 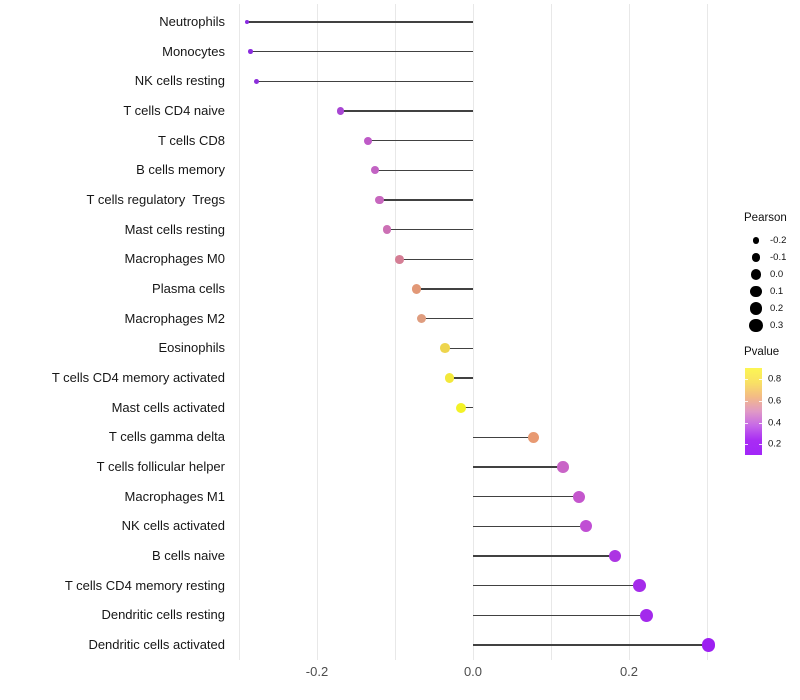 What do you see at coordinates (777, 291) in the screenshot?
I see `legend-size-label: 0.1` at bounding box center [777, 291].